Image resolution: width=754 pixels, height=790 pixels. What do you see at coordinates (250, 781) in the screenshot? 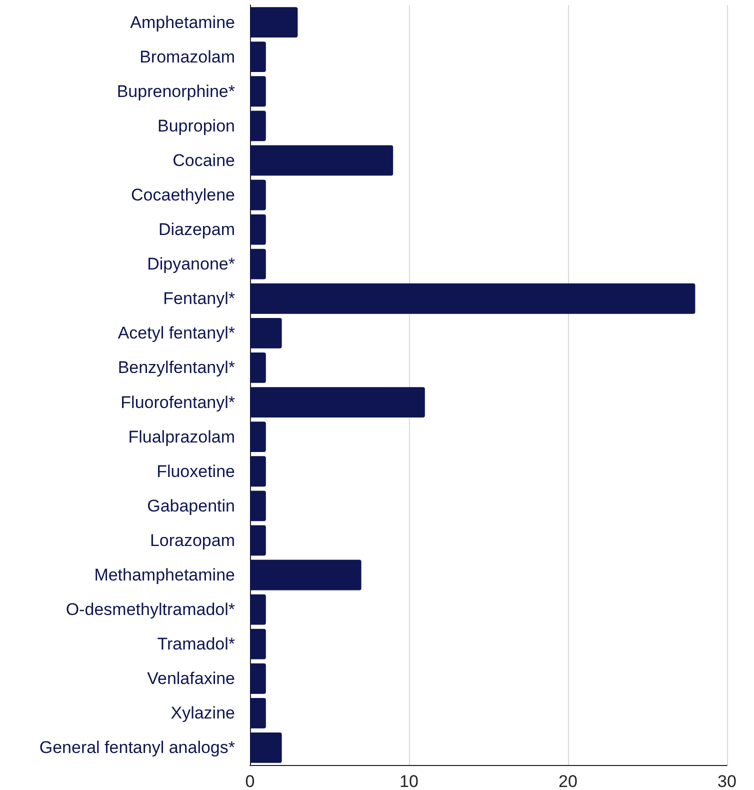
I see `x-tick-label: 0` at bounding box center [250, 781].